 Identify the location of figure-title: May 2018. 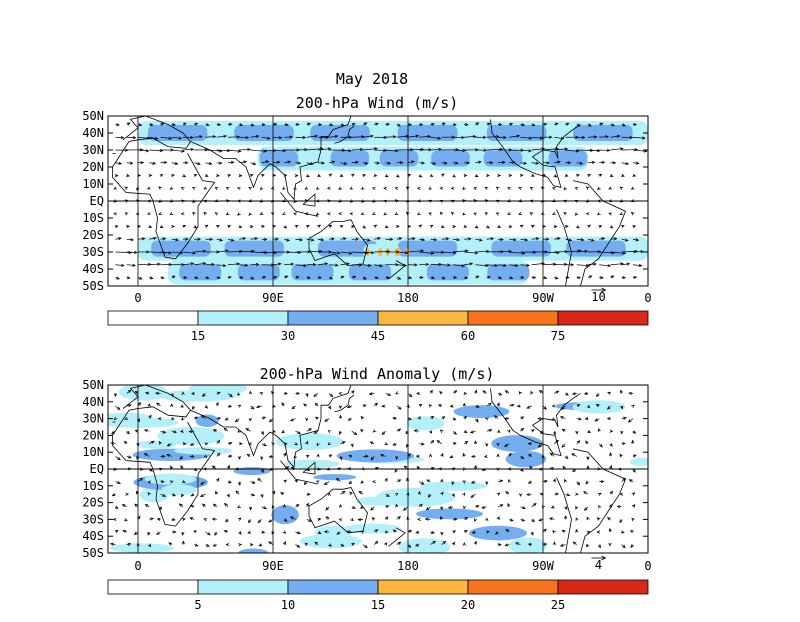
(372, 79).